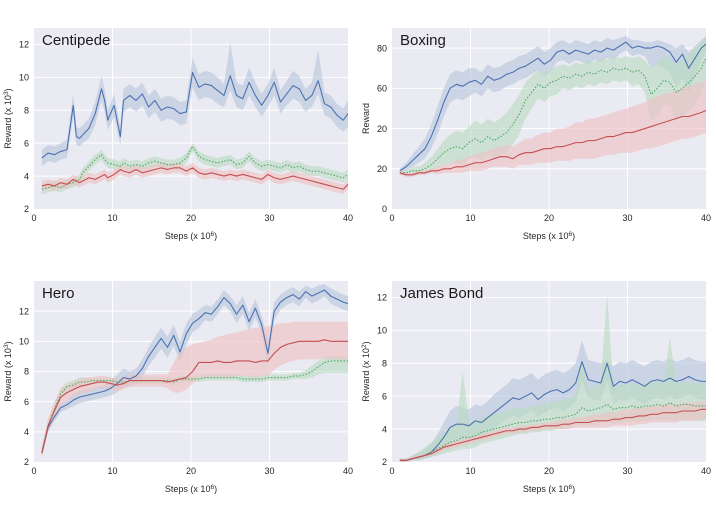 This screenshot has width=716, height=506. Describe the element at coordinates (58, 293) in the screenshot. I see `panel-title-hero: Hero` at that location.